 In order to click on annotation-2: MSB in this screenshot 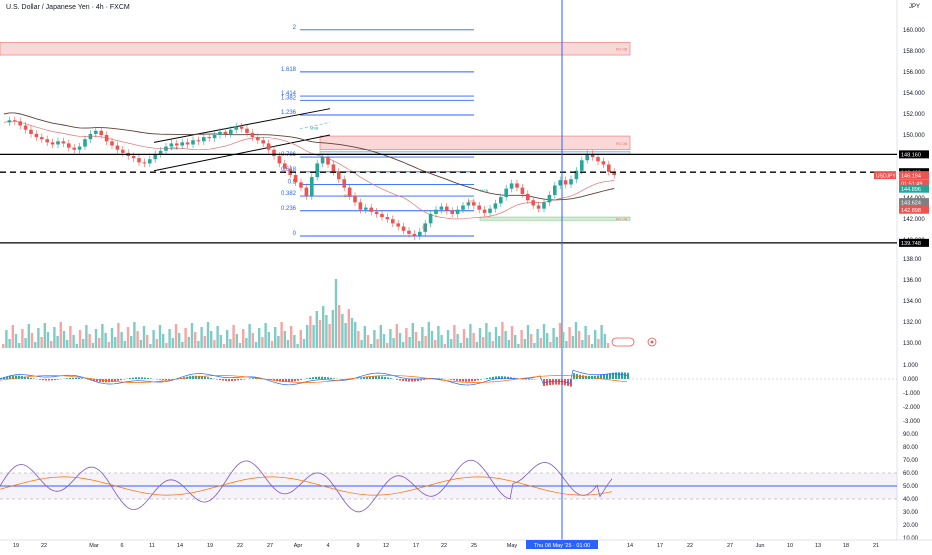, I will do `click(484, 191)`.